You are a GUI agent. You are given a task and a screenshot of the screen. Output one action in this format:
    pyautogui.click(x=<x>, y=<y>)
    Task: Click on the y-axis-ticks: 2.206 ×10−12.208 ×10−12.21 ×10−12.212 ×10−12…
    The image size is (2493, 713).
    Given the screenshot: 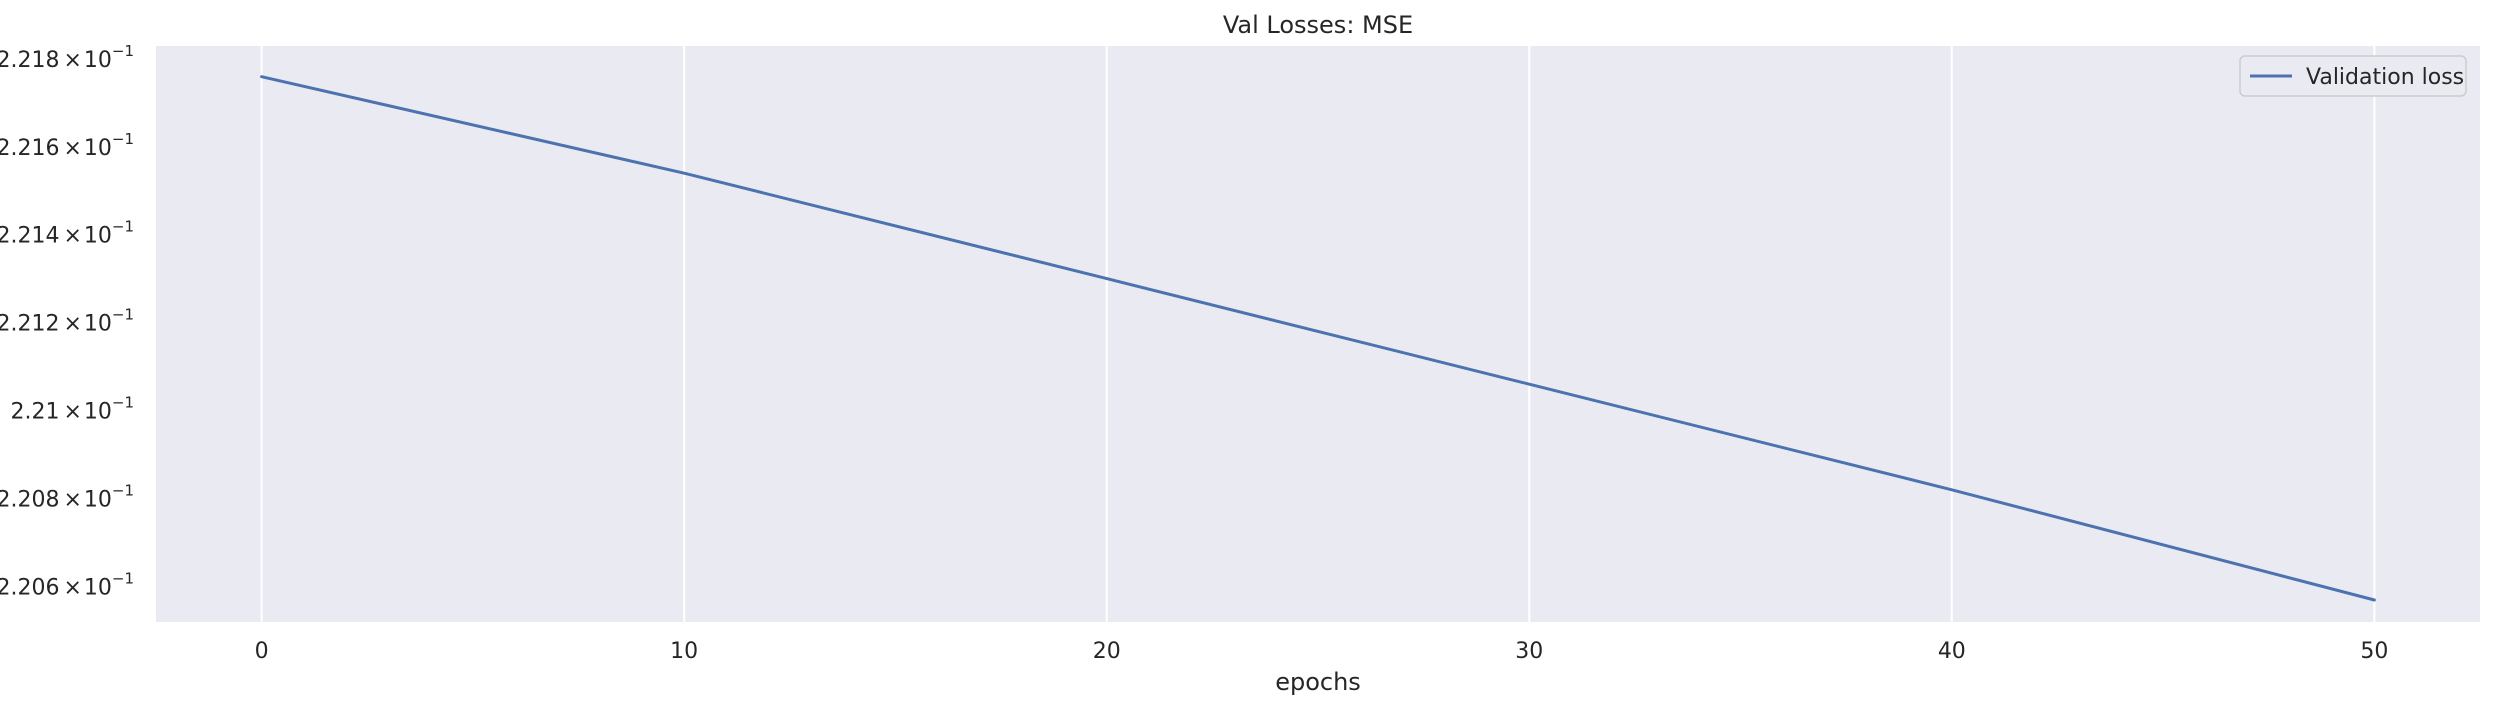 What is the action you would take?
    pyautogui.click(x=67, y=321)
    